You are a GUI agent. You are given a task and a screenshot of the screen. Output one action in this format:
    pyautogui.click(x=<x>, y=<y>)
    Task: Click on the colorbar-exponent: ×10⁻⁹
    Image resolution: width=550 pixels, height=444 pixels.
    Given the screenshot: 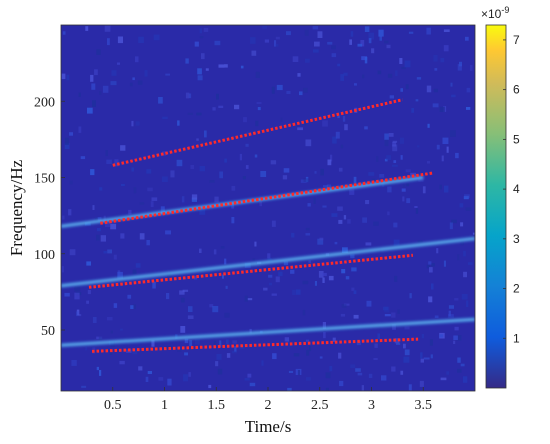 What is the action you would take?
    pyautogui.click(x=495, y=13)
    